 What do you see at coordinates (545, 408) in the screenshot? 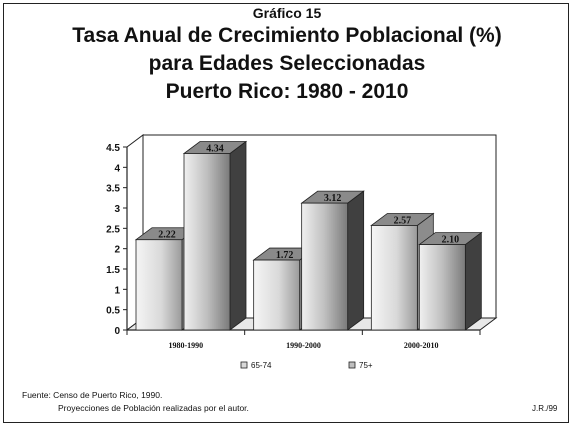
I see `author-initials: J.R./99` at bounding box center [545, 408].